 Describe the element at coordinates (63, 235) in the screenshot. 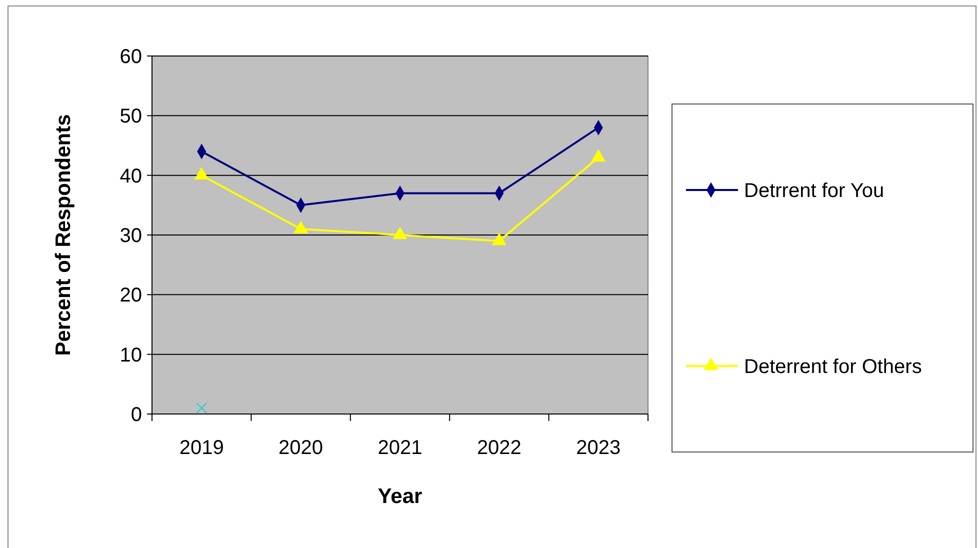

I see `y-axis-title: Percent of Respondents` at that location.